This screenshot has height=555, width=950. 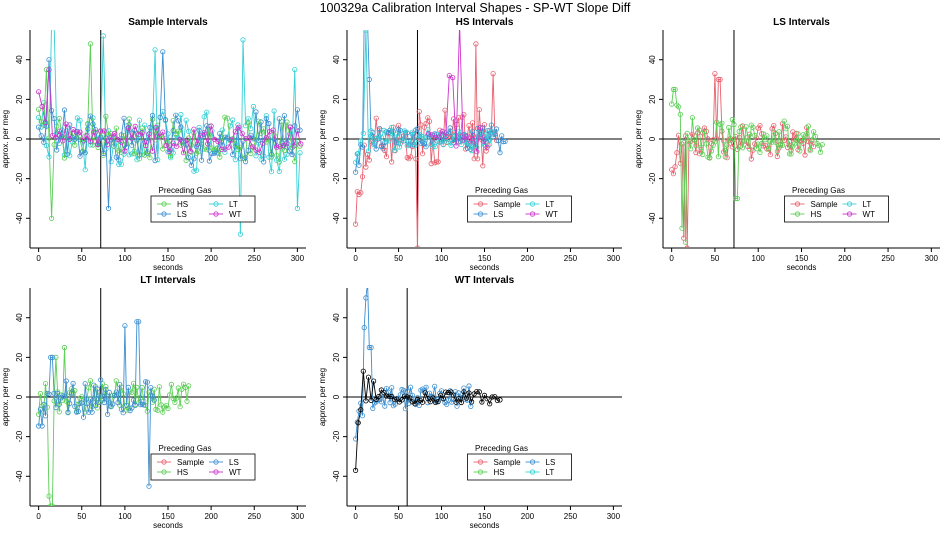 What do you see at coordinates (19, 218) in the screenshot?
I see `y-tick-label: -40` at bounding box center [19, 218].